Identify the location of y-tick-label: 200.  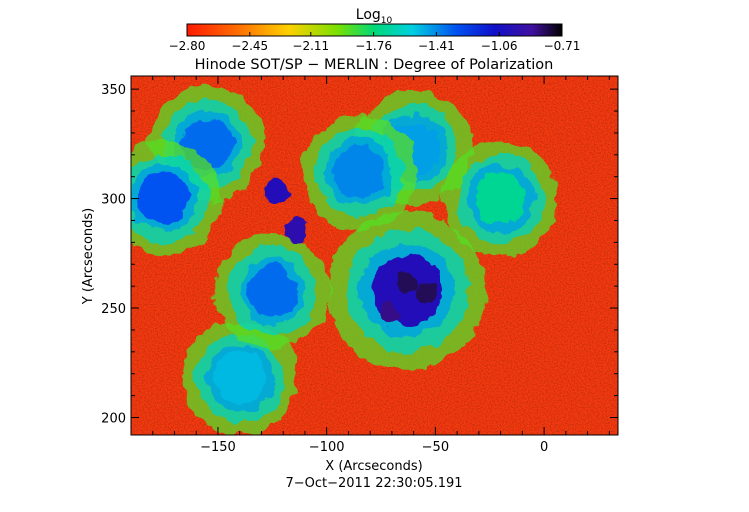
(113, 418).